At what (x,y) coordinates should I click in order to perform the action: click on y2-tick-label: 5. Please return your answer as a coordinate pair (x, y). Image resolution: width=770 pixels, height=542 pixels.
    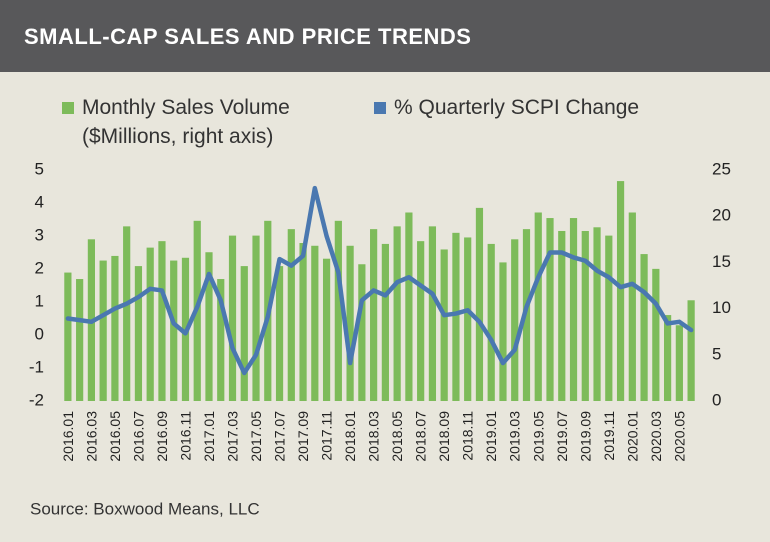
    Looking at the image, I should click on (716, 353).